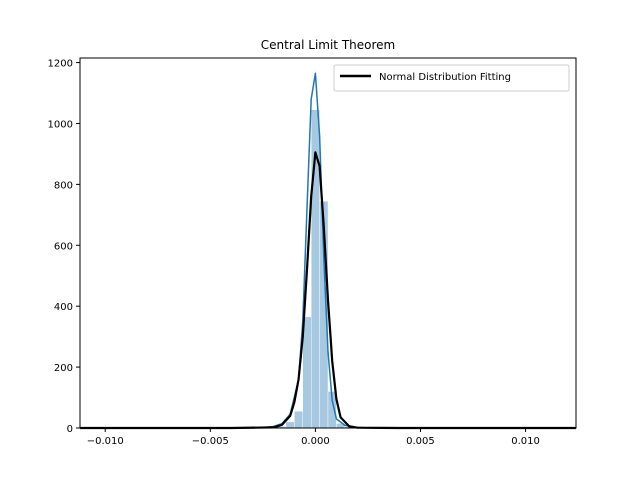 The height and width of the screenshot is (480, 640). What do you see at coordinates (445, 77) in the screenshot?
I see `legend-label: Normal Distribution Fitting` at bounding box center [445, 77].